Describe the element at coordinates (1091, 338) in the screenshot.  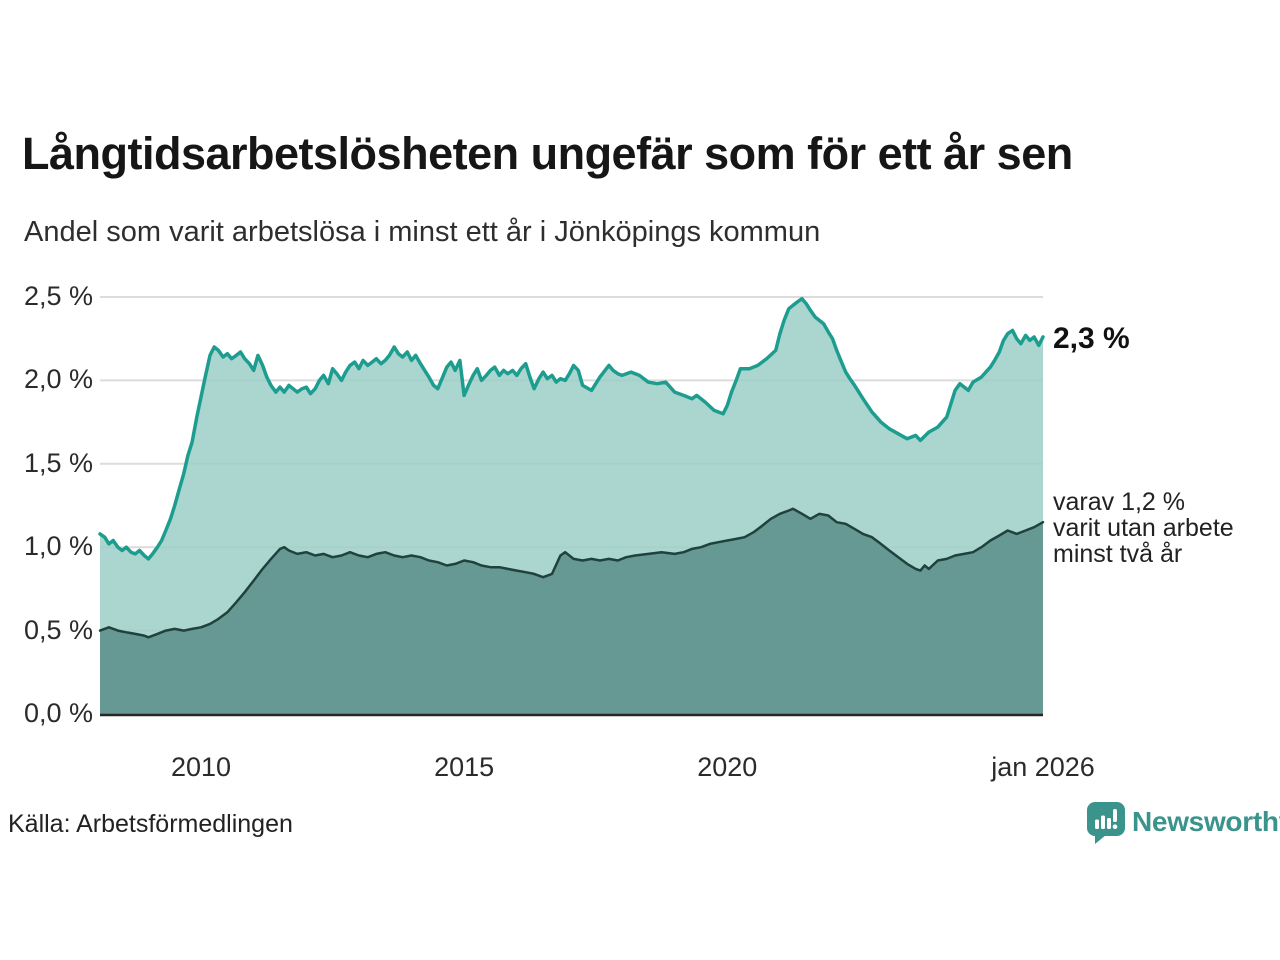
I see `series-end-value-label: 2,3 %` at that location.